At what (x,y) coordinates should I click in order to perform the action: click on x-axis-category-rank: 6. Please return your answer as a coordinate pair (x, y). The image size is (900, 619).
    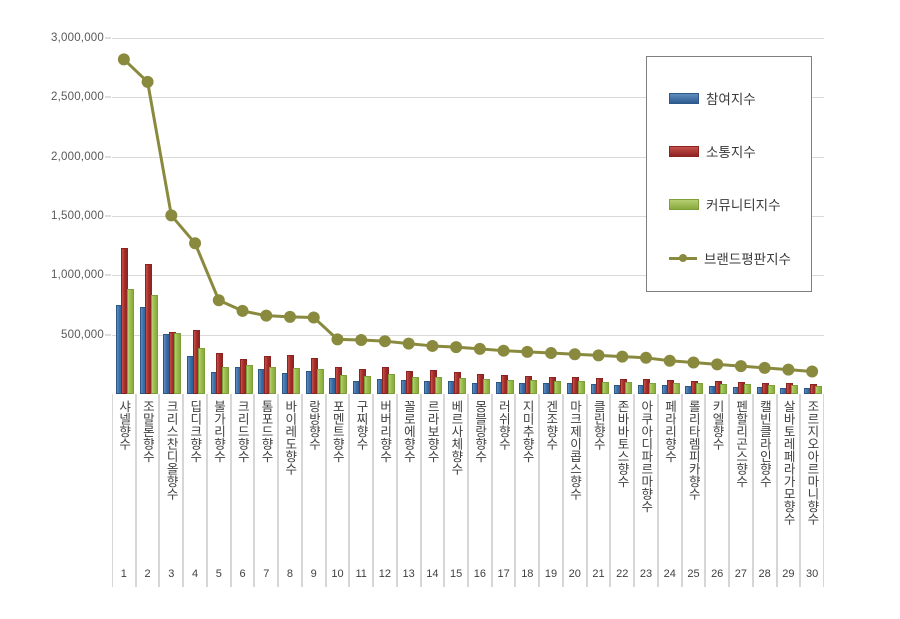
    Looking at the image, I should click on (242, 574).